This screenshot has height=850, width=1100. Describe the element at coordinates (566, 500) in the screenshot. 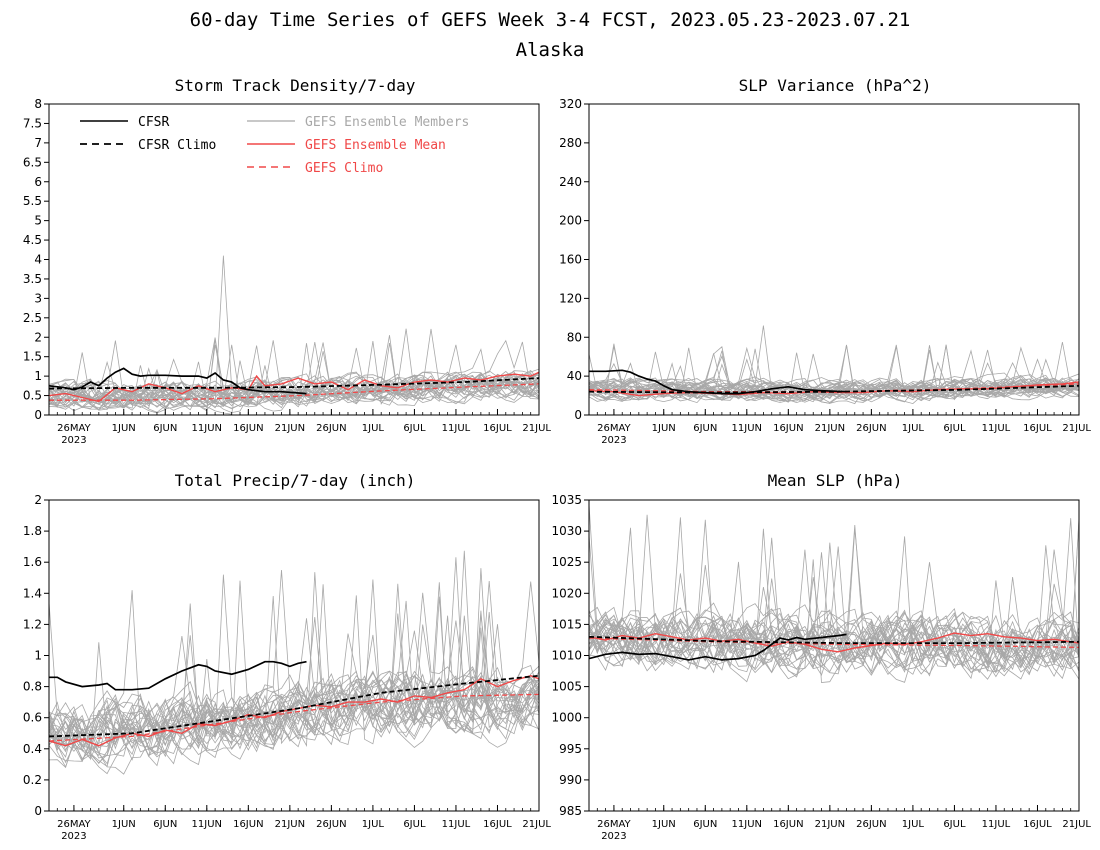

I see `y-tick-label: 1035` at that location.